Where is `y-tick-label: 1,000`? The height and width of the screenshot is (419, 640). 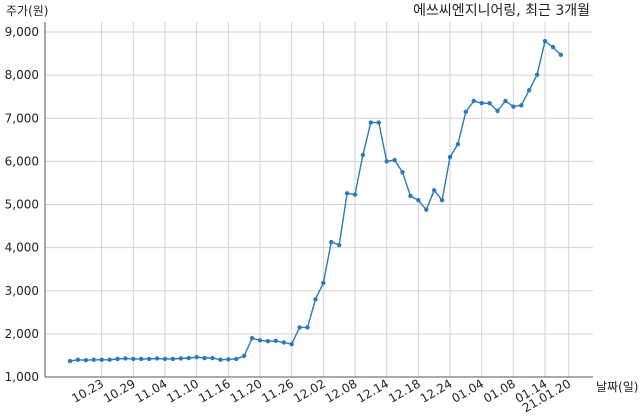
y-tick-label: 1,000 is located at coordinates (22, 377).